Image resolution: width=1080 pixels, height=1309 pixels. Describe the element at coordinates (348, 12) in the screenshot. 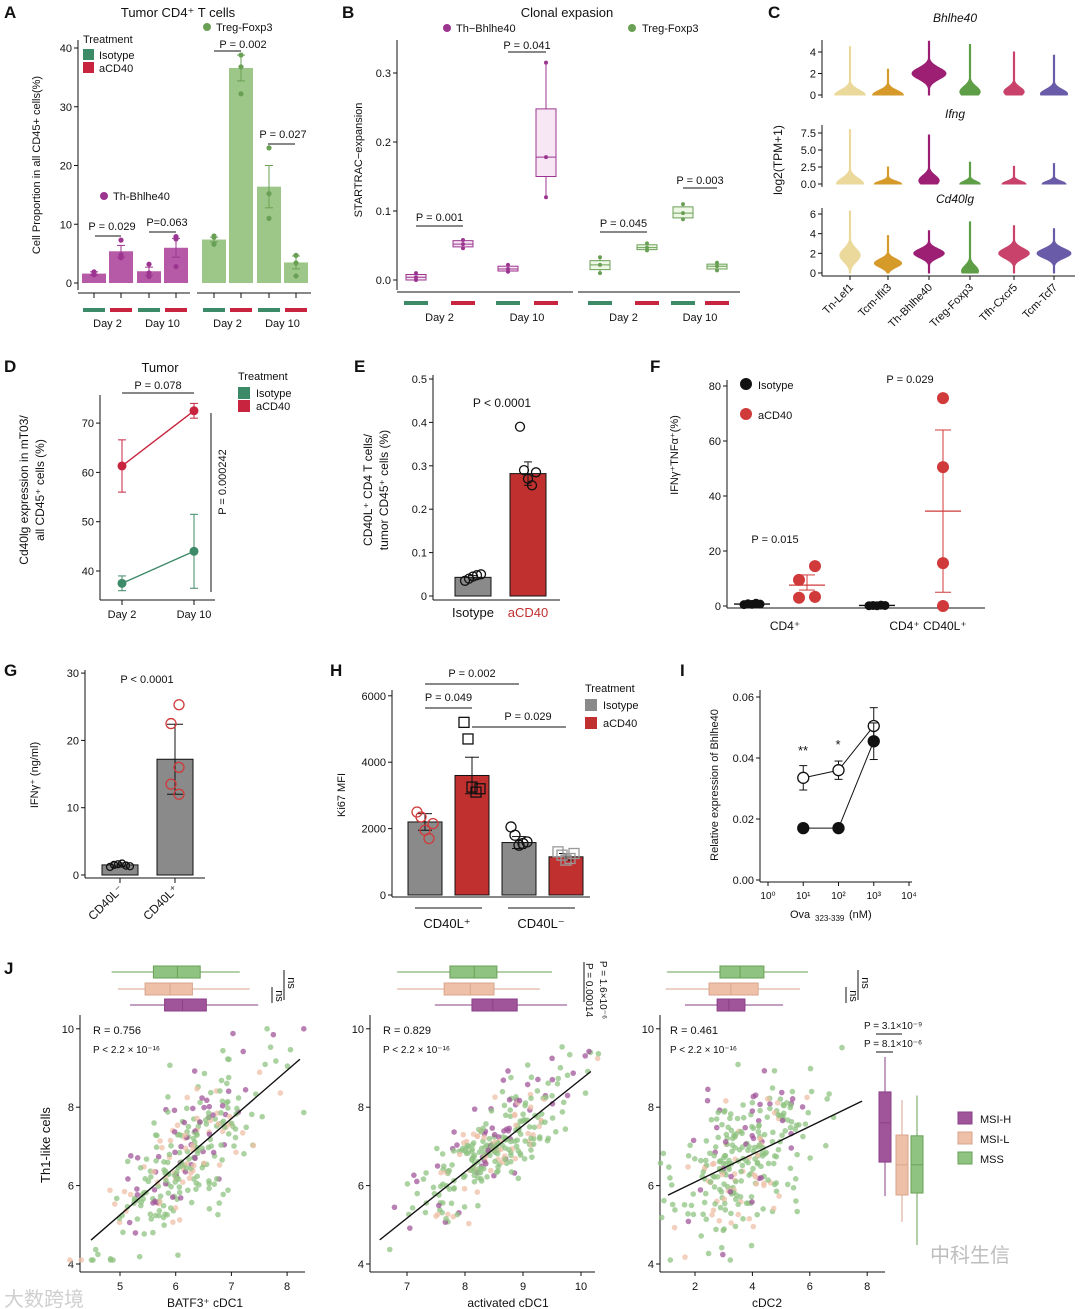

I see `panel-letter: B` at that location.